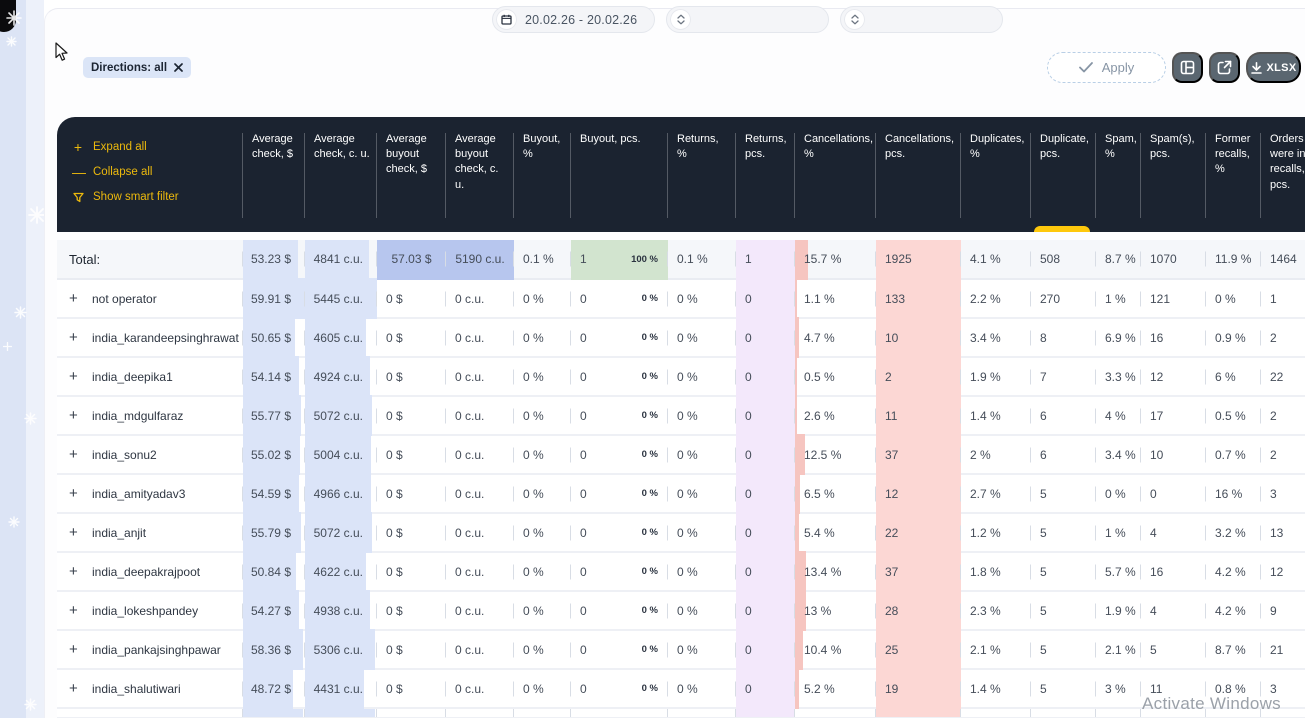 Image resolution: width=1305 pixels, height=718 pixels. What do you see at coordinates (917, 174) in the screenshot?
I see `column-header: Cancellations, pcs.` at bounding box center [917, 174].